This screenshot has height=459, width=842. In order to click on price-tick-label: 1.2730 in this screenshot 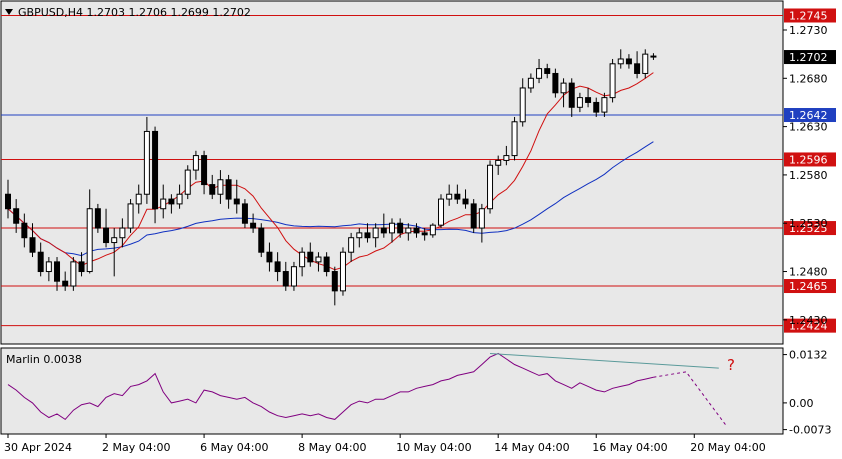, I will do `click(808, 30)`.